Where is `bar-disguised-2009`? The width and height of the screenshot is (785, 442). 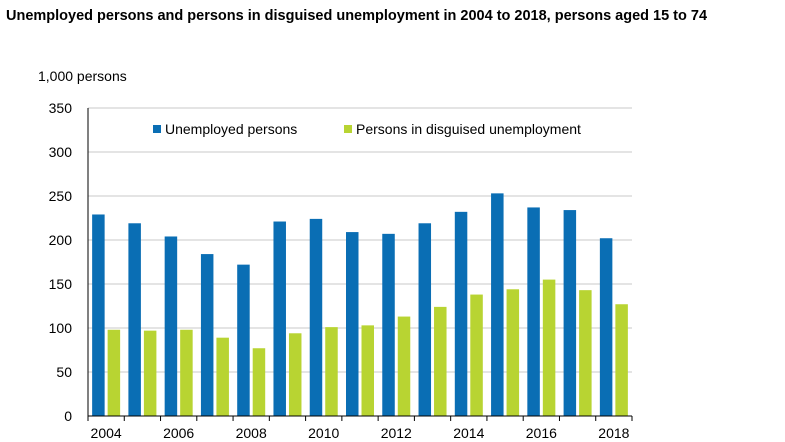 bar-disguised-2009 is located at coordinates (295, 374).